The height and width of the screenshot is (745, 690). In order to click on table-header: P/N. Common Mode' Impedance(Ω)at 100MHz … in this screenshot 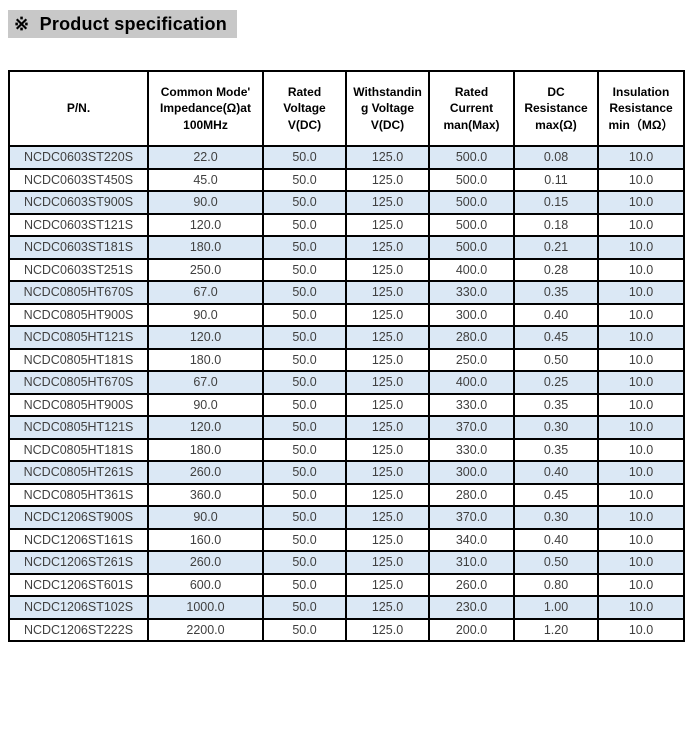, I will do `click(346, 108)`.